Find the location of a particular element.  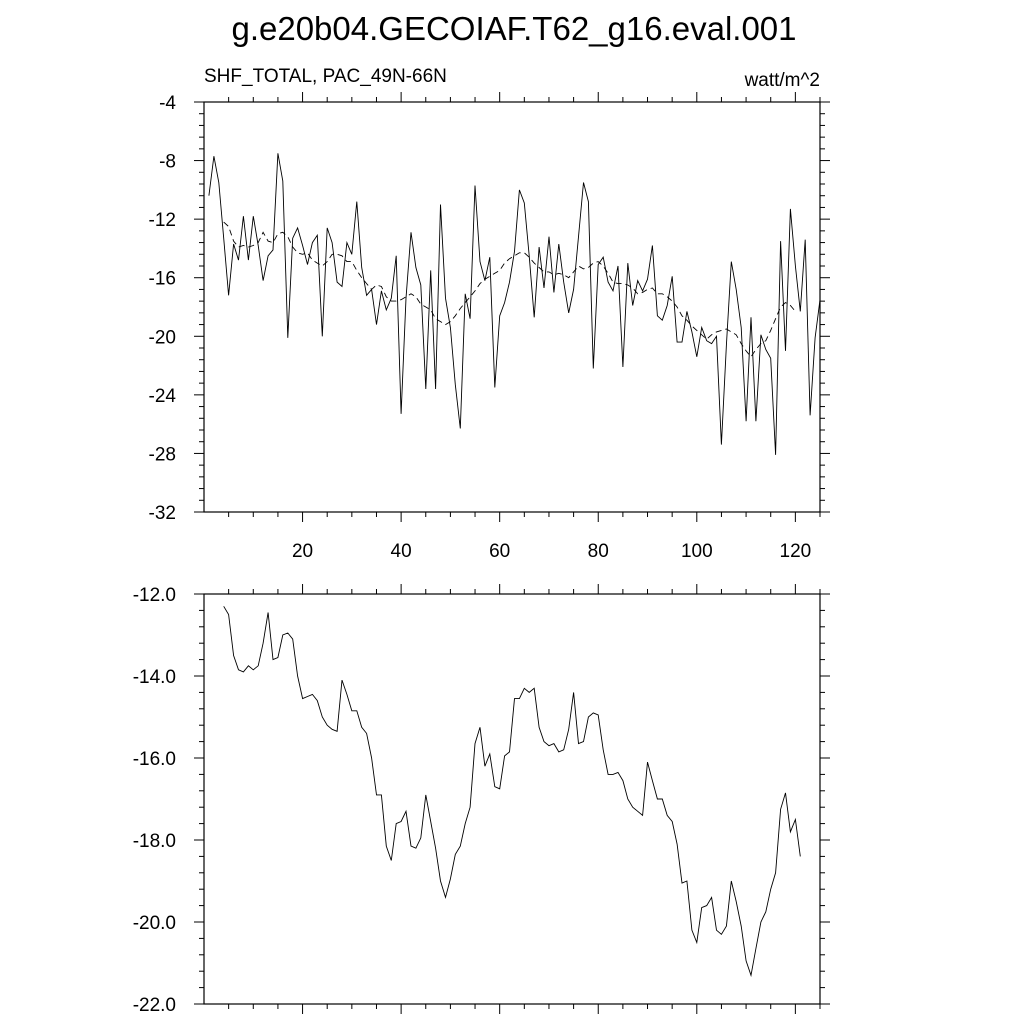

y-tick-label: -22.0 is located at coordinates (154, 1005).